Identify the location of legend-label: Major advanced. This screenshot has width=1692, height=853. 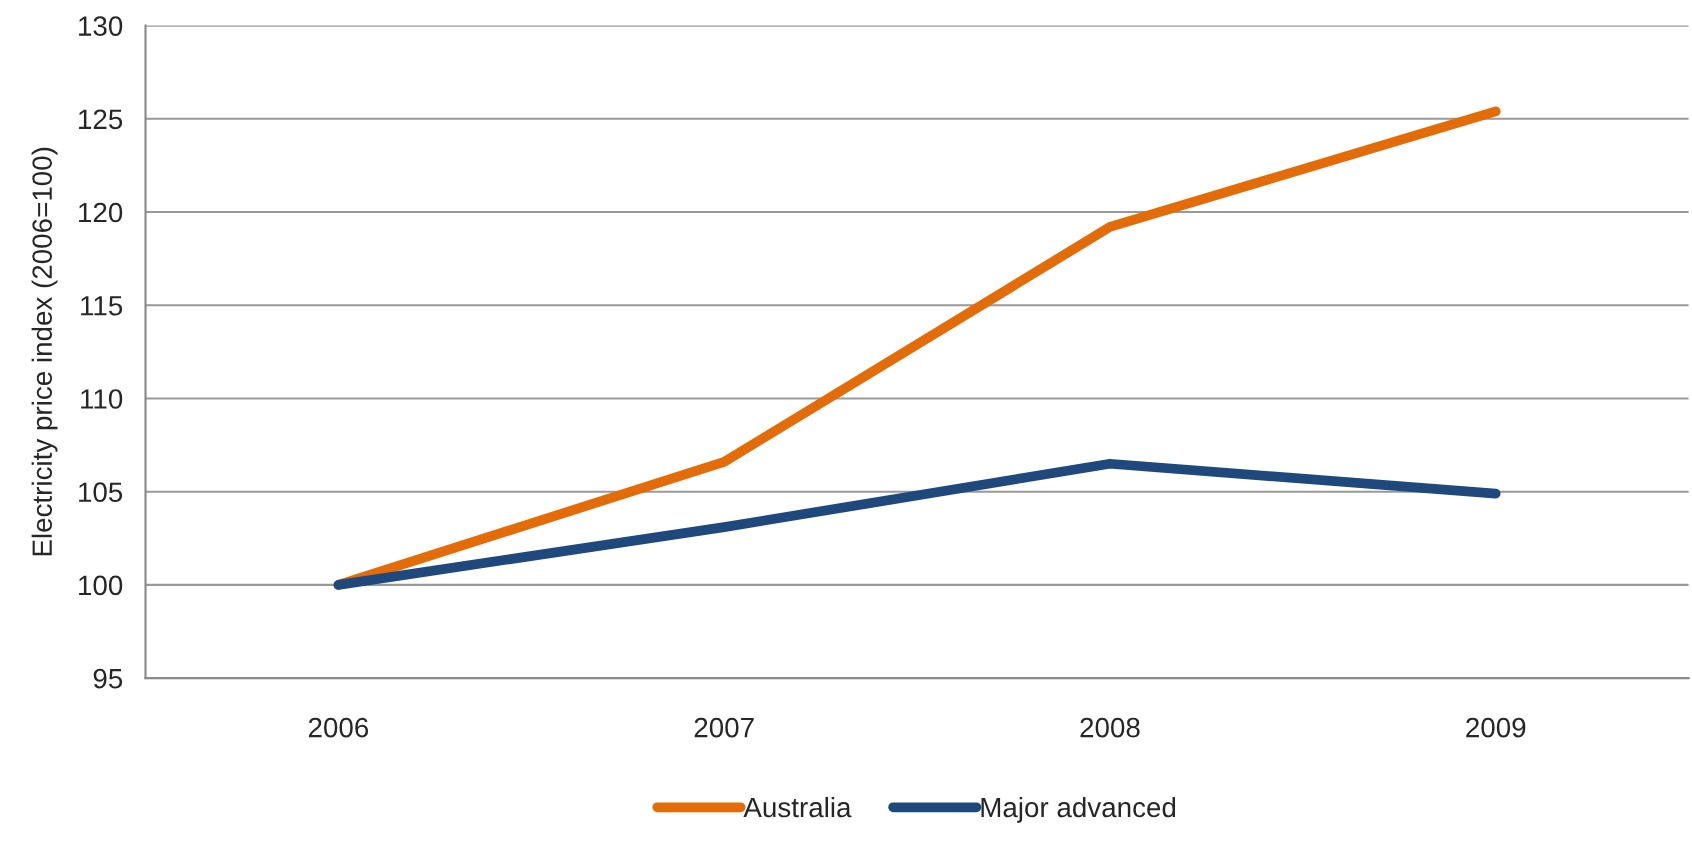
(1078, 809).